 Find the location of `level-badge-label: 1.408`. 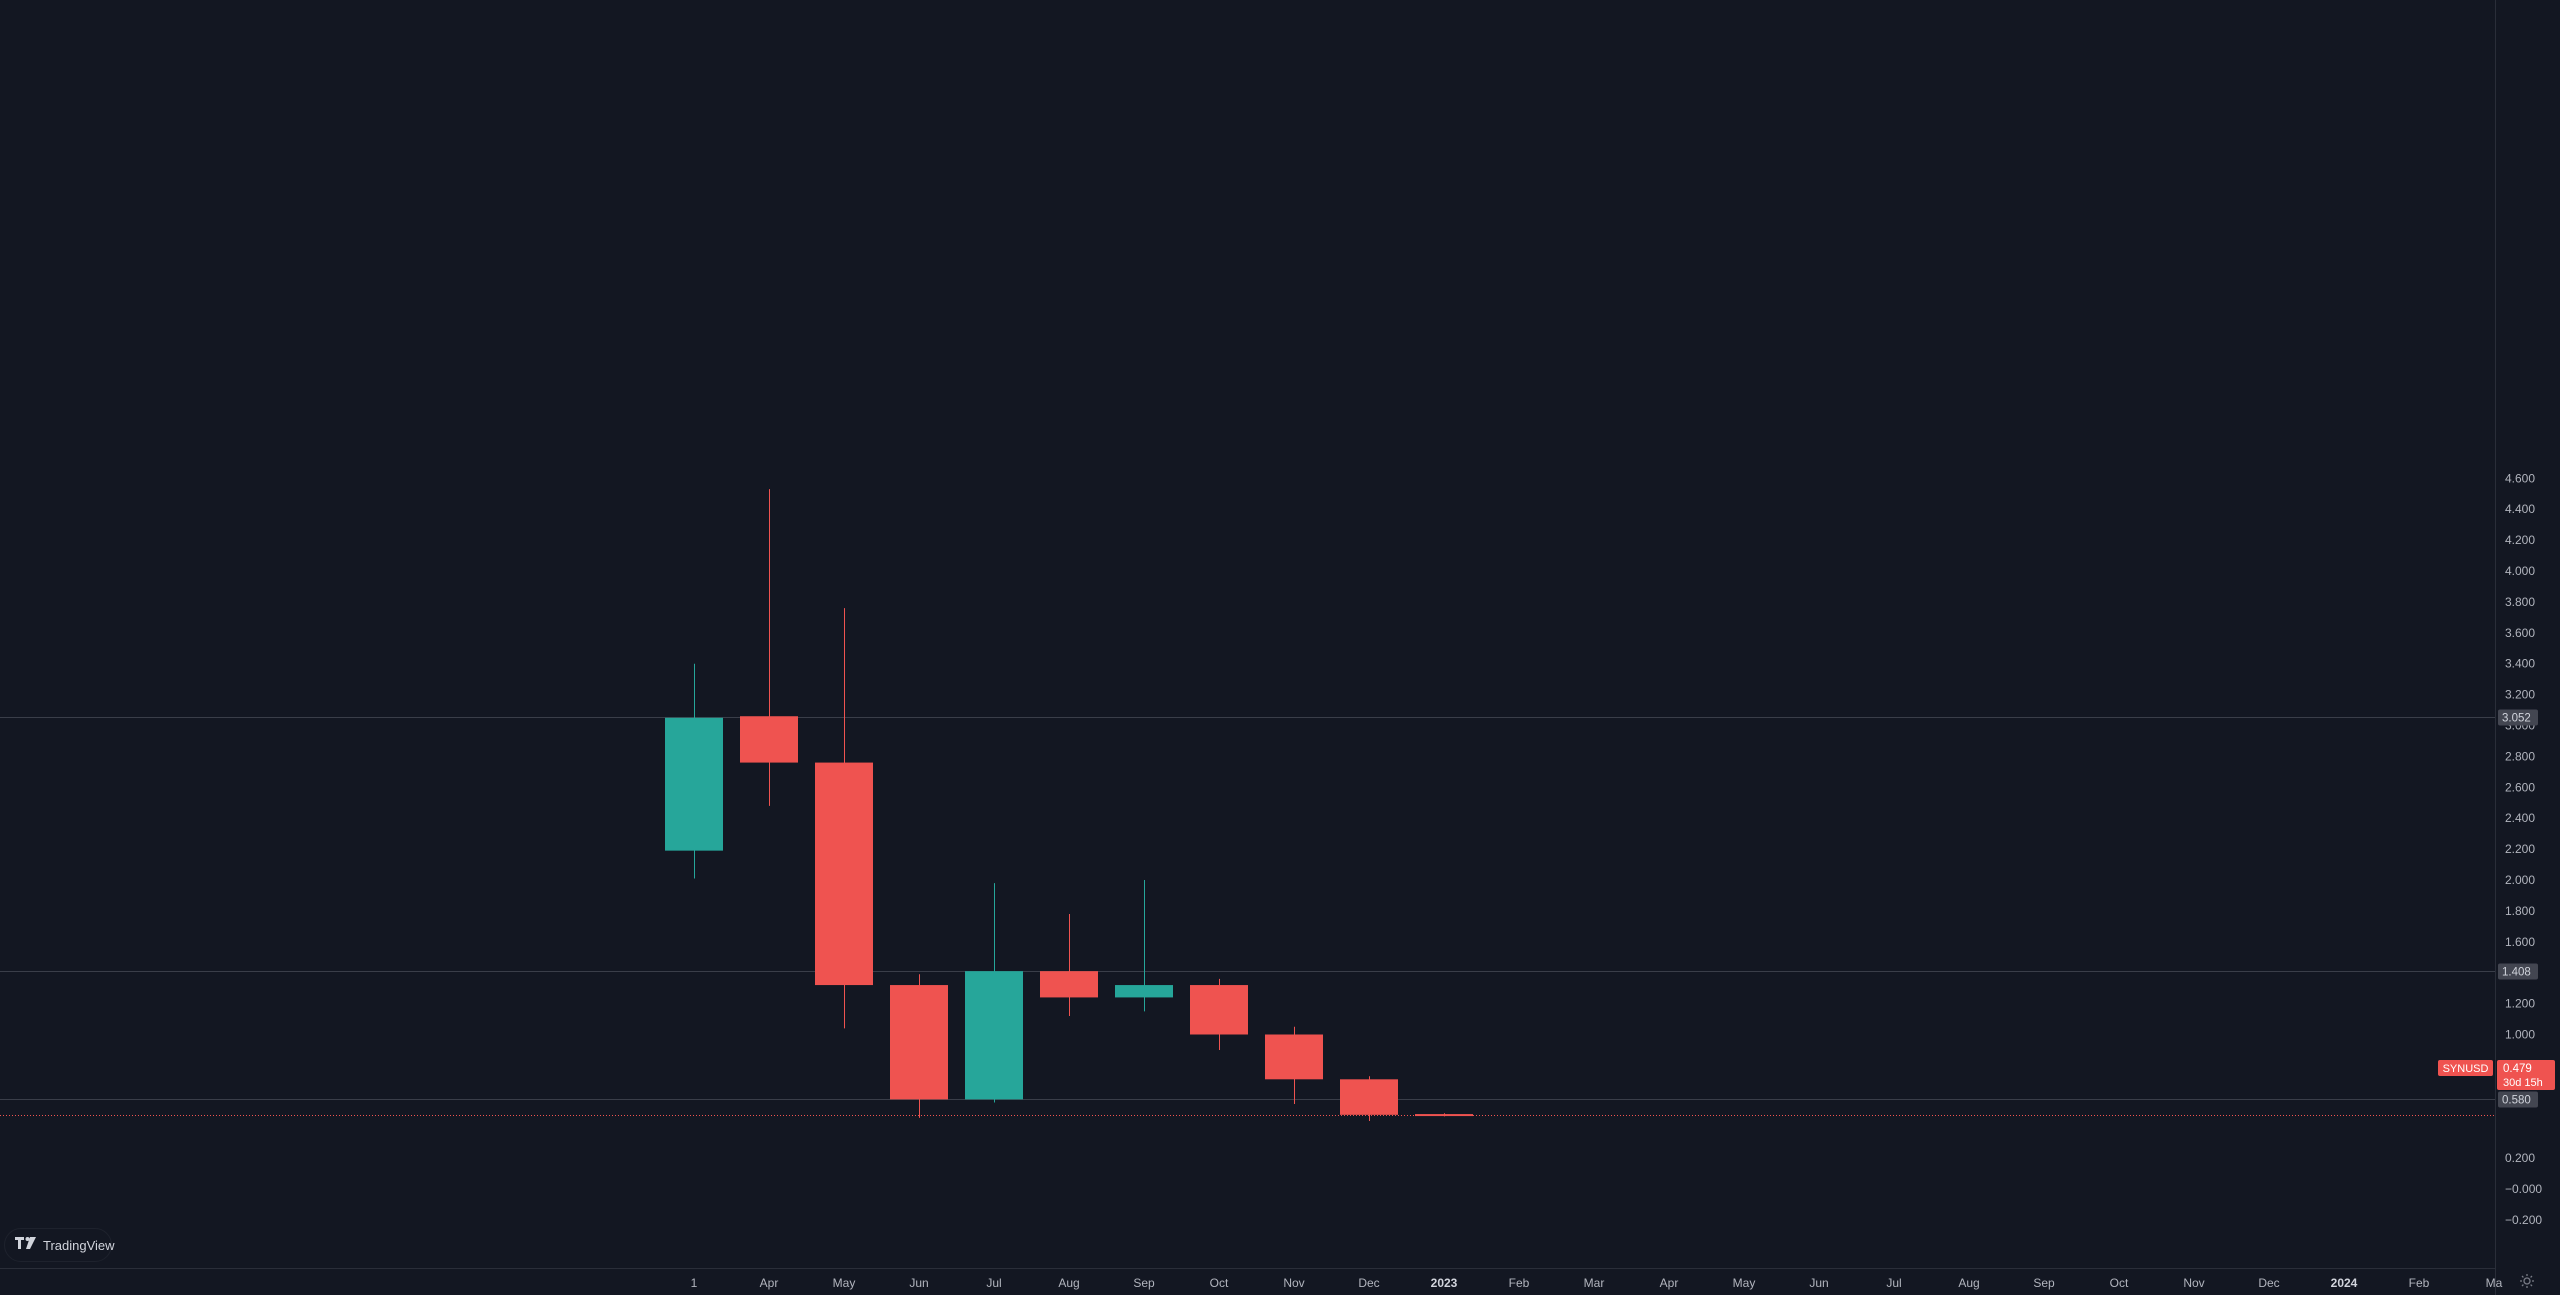

level-badge-label: 1.408 is located at coordinates (2516, 973).